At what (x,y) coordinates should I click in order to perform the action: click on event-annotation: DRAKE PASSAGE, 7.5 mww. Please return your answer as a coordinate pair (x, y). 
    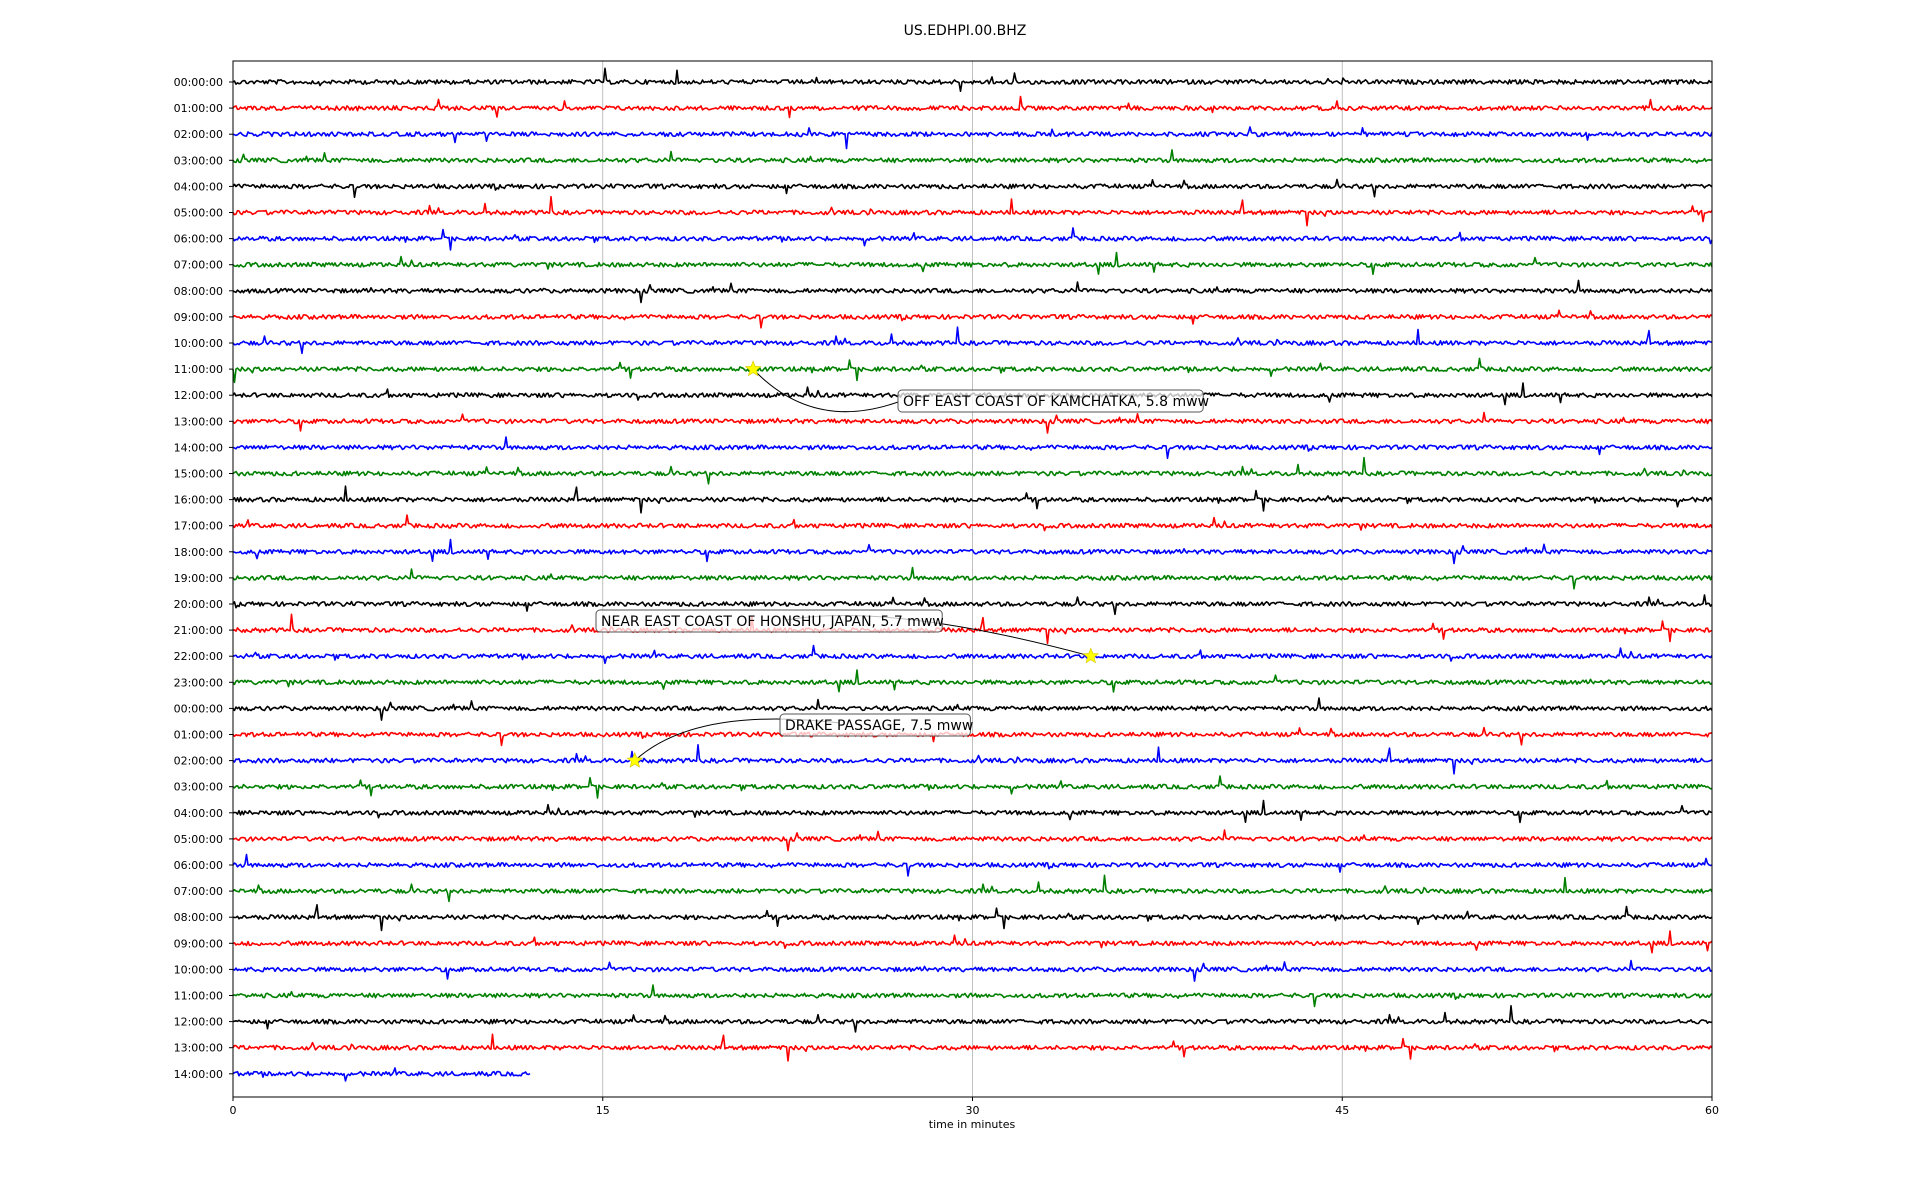
    Looking at the image, I should click on (799, 740).